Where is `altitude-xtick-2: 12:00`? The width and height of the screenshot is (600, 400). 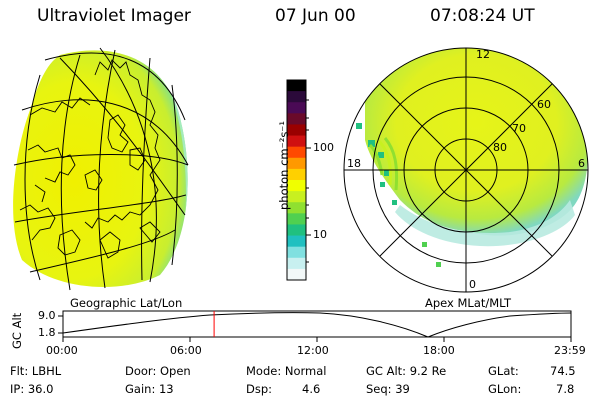 altitude-xtick-2: 12:00 is located at coordinates (313, 350).